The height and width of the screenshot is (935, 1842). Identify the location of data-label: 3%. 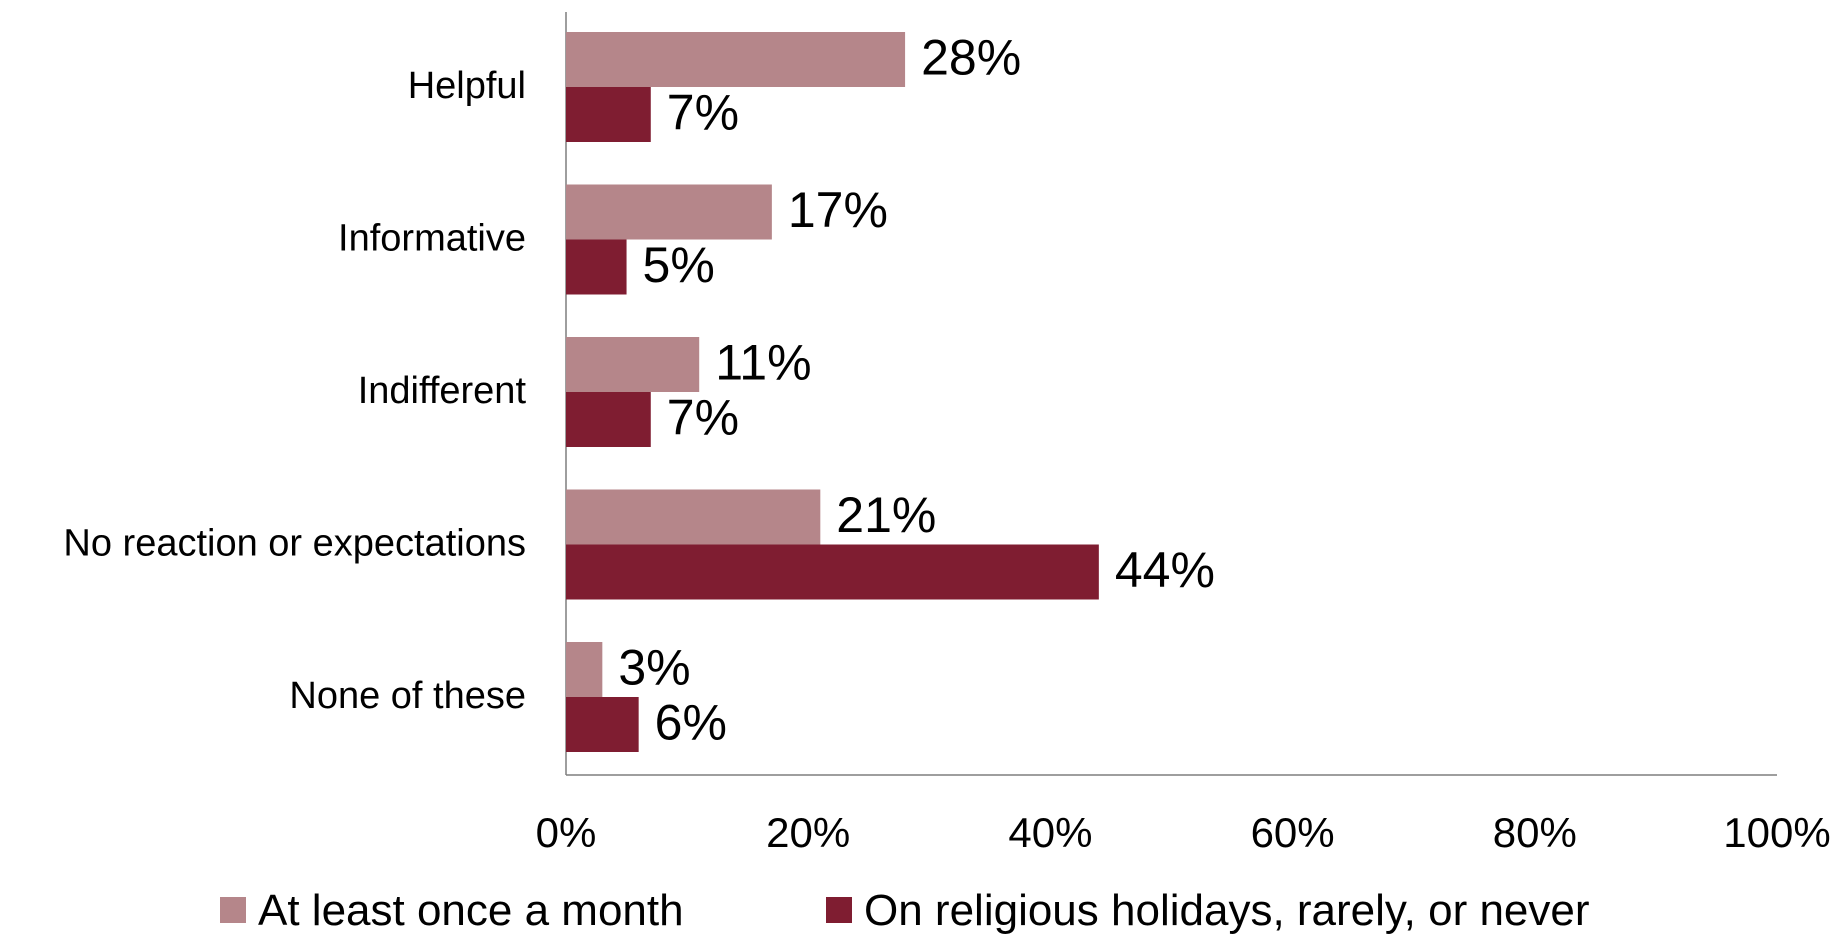
(654, 668).